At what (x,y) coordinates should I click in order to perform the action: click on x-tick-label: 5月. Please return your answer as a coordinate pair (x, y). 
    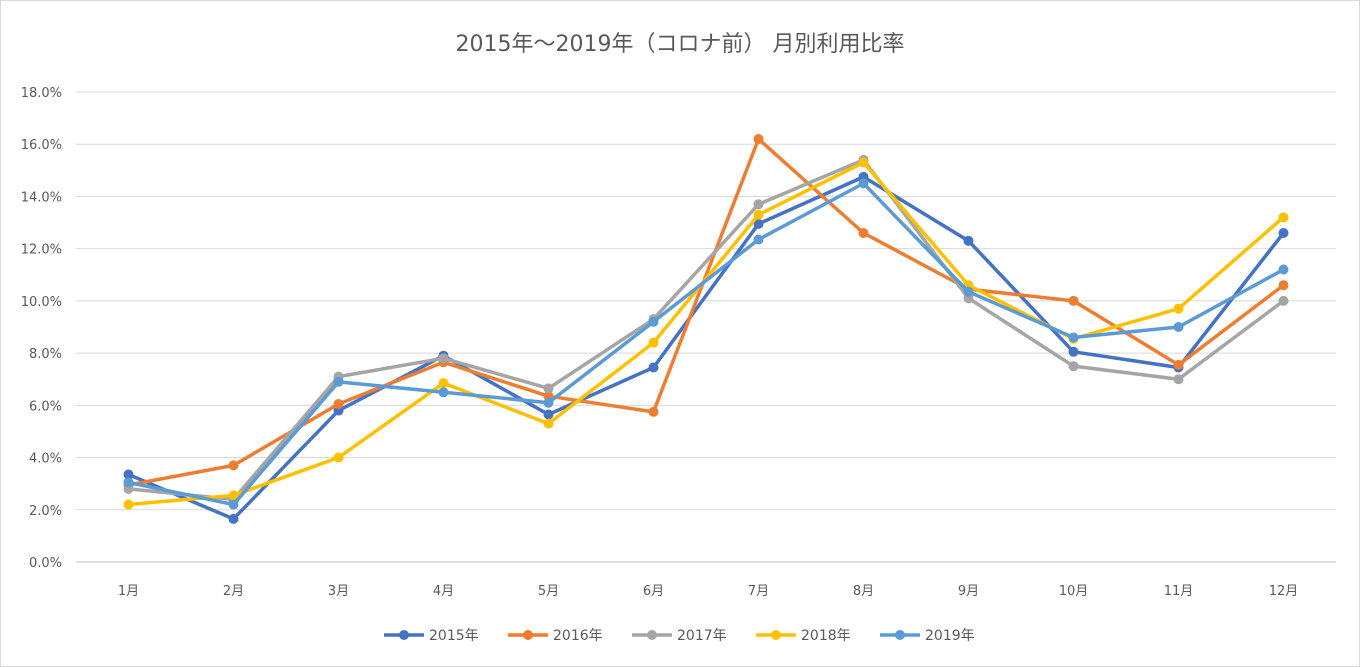
    Looking at the image, I should click on (548, 591).